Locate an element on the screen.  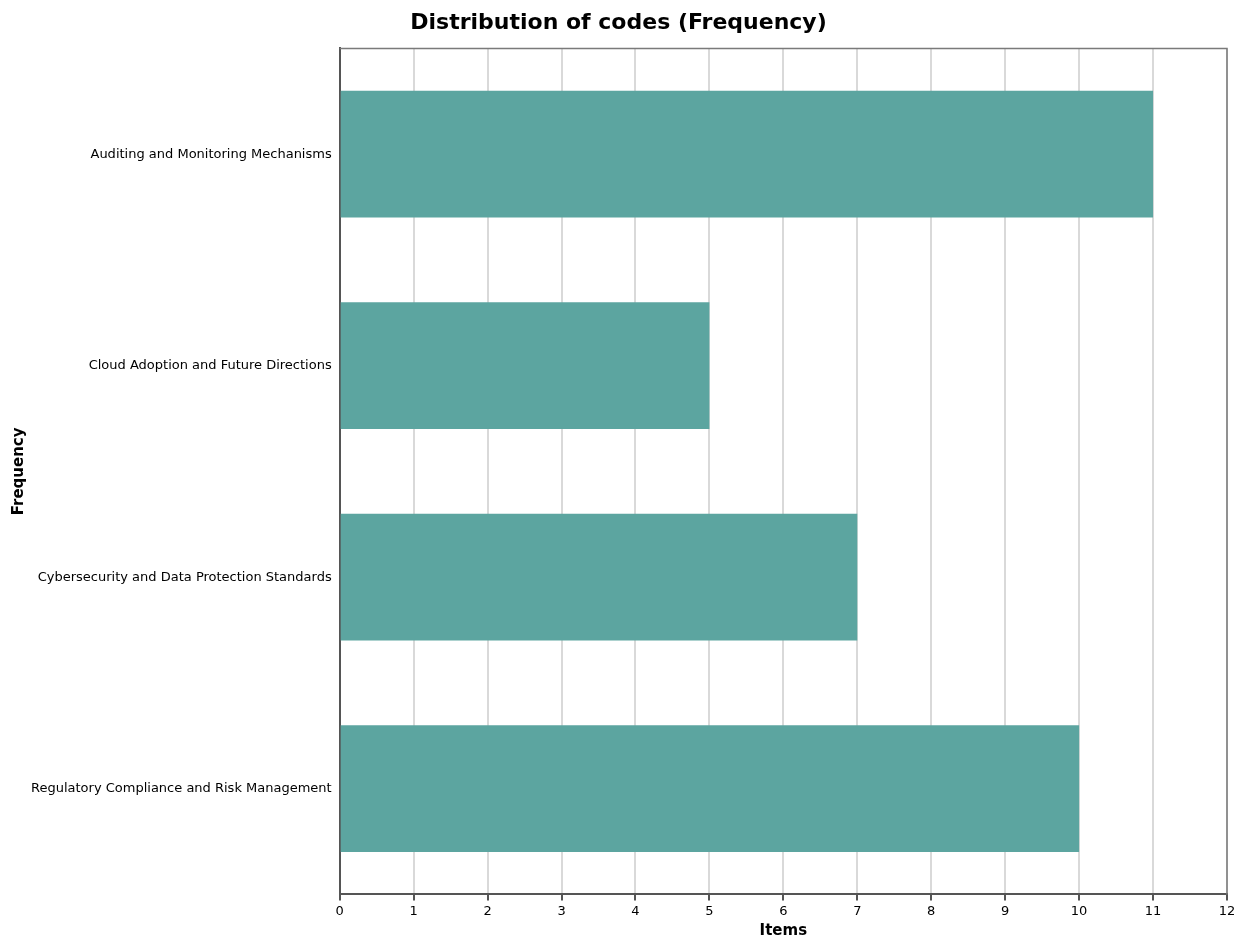
x-axis-title: Items is located at coordinates (783, 929).